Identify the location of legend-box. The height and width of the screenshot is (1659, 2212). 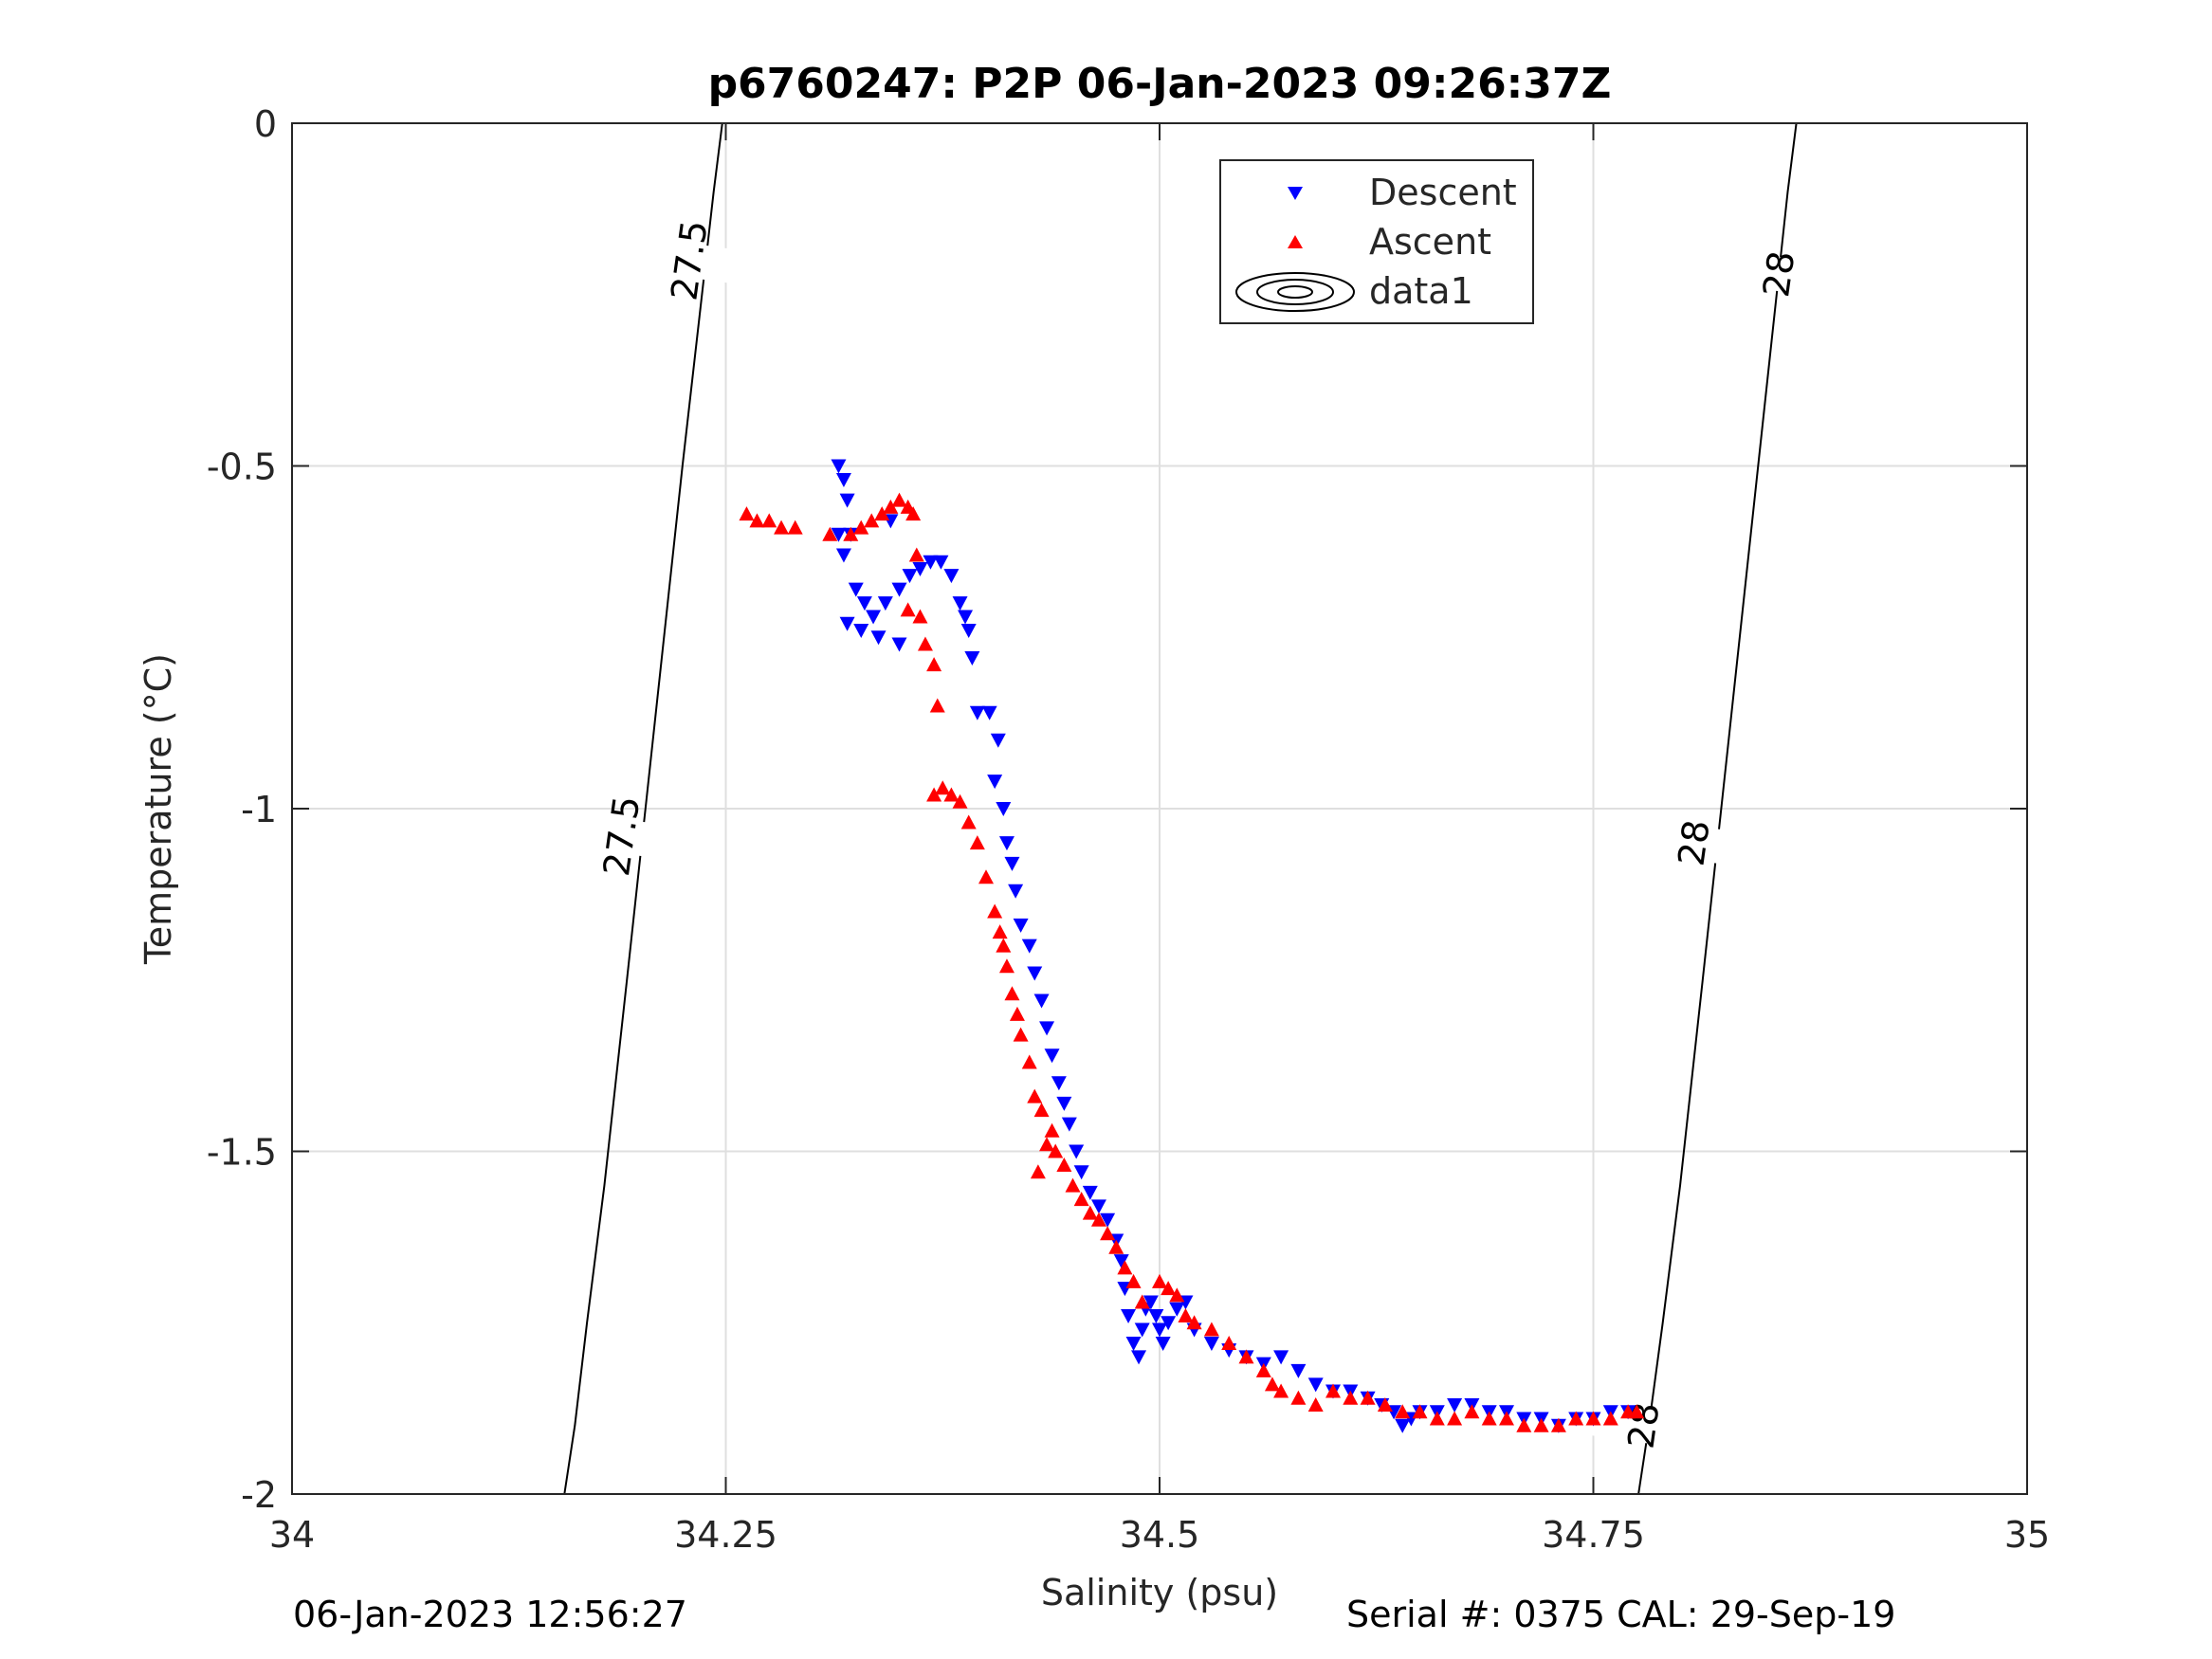
(1376, 241).